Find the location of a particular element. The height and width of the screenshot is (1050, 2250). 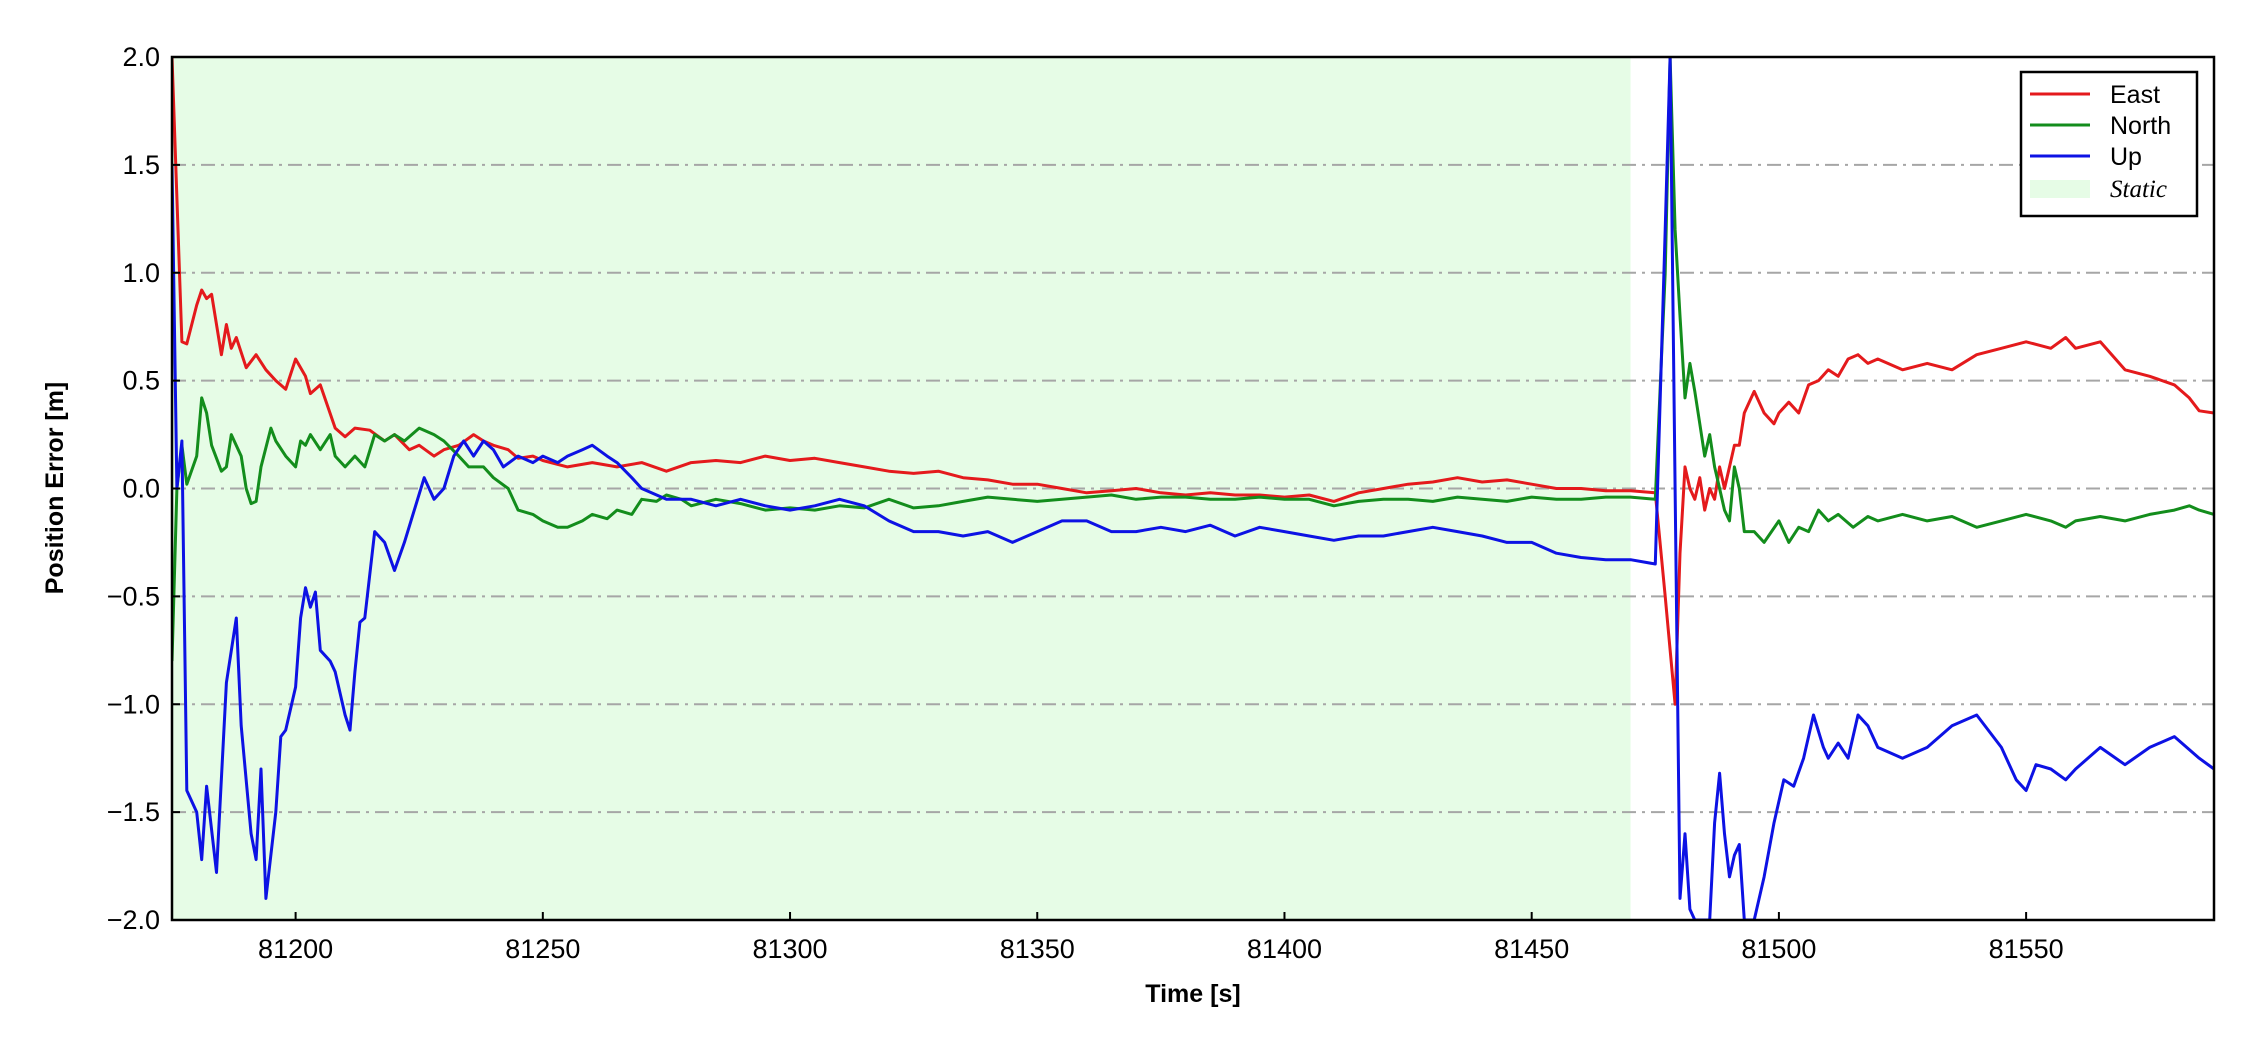

y-axis-title: Position Error [m] is located at coordinates (55, 488).